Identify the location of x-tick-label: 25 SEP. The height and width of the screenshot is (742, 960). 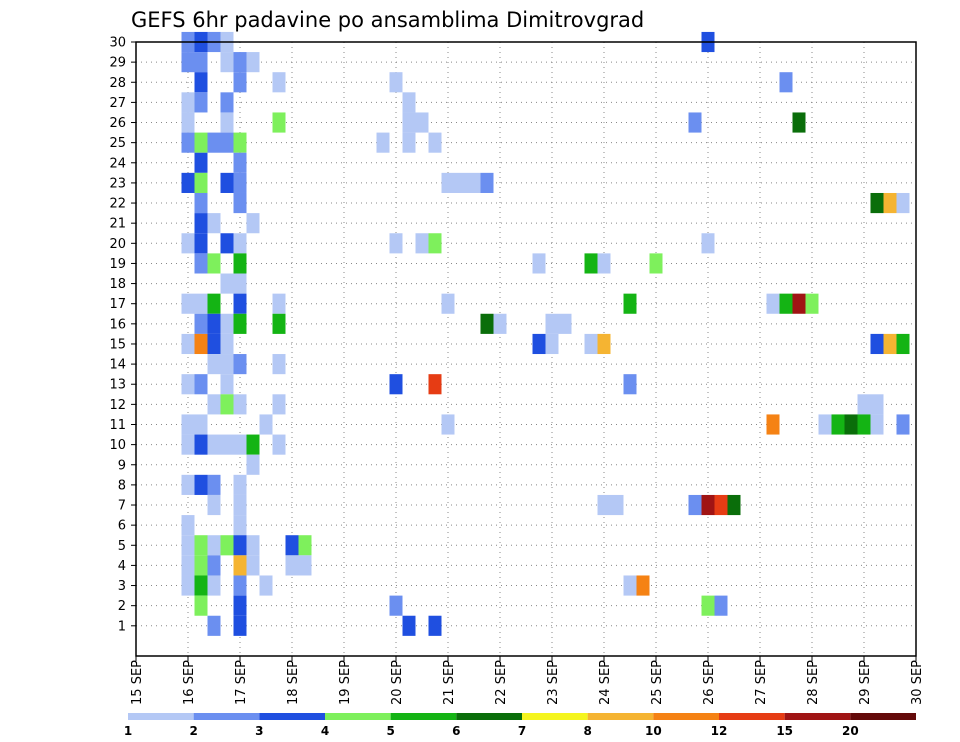
(657, 682).